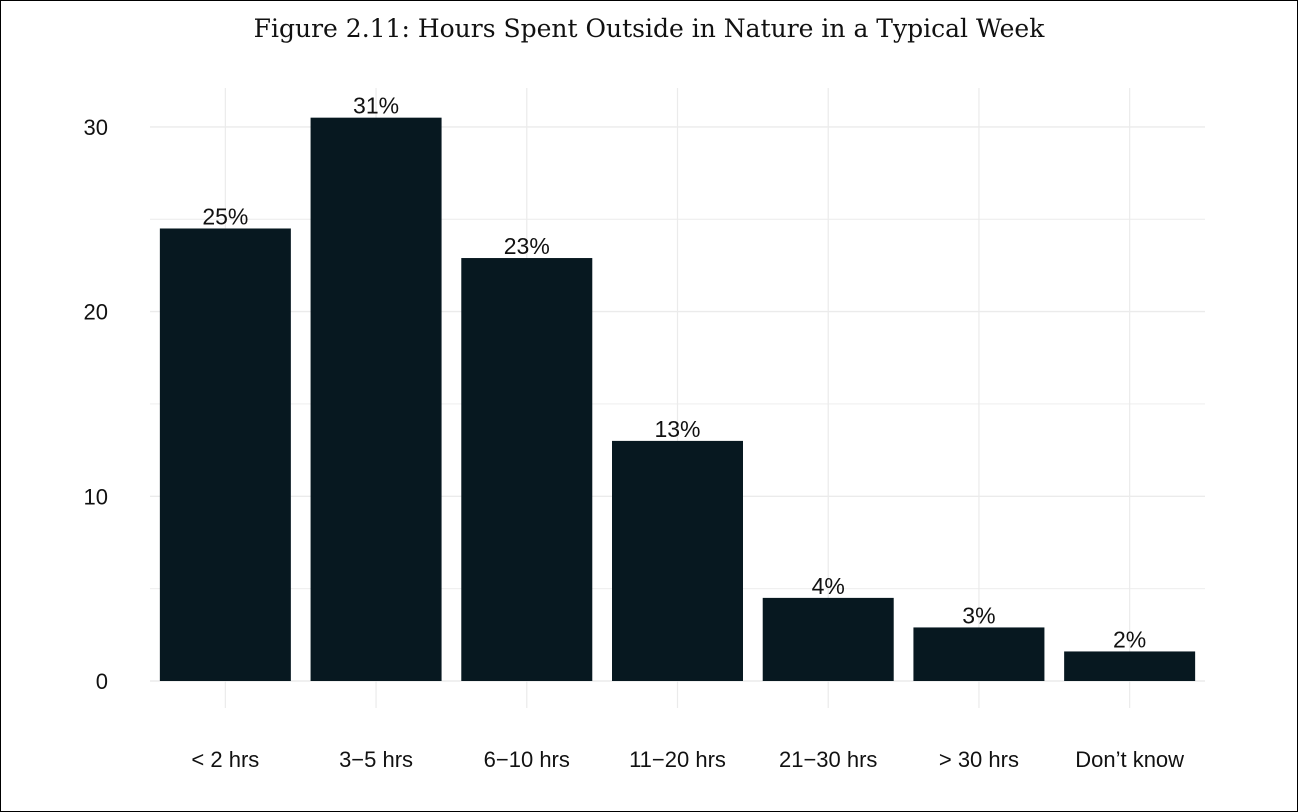 The image size is (1298, 812). I want to click on y-tick-label: 20, so click(96, 312).